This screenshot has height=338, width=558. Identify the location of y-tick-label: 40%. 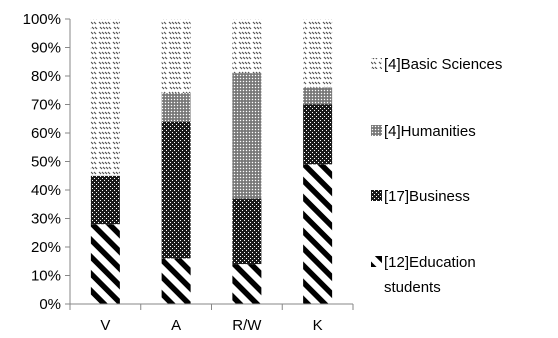
(46, 190).